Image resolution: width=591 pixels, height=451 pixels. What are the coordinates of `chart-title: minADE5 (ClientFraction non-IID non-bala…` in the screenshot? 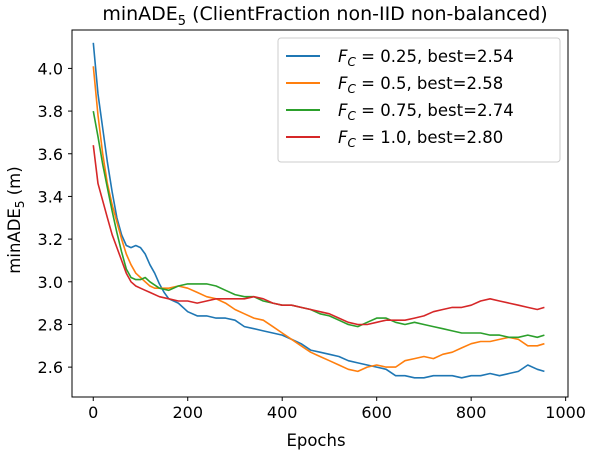 It's located at (324, 16).